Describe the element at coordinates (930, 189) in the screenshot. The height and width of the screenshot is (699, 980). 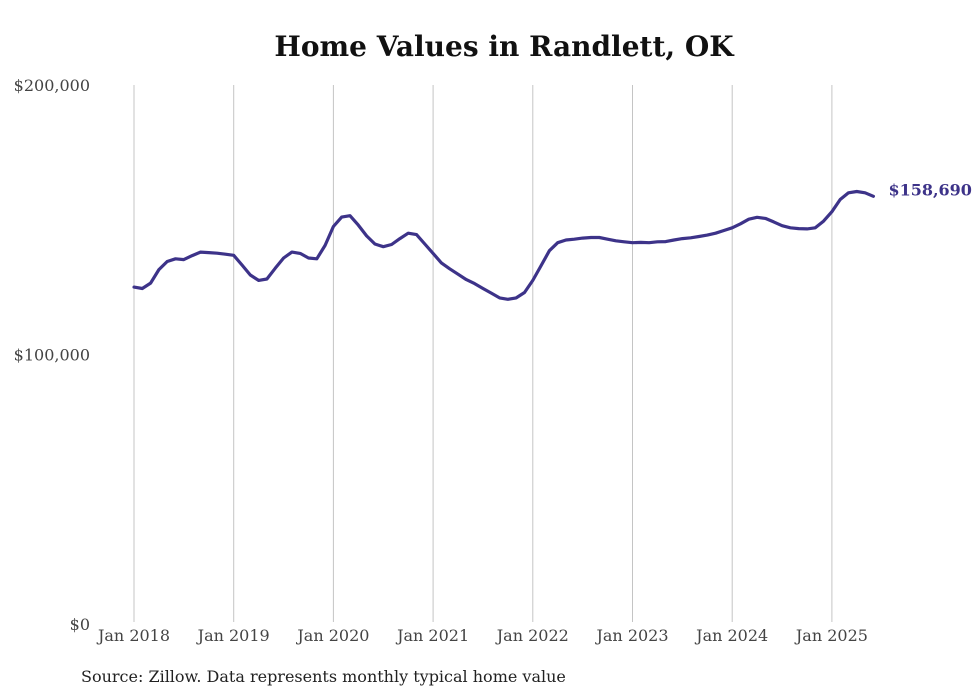
I see `end-value-label: $158,690` at that location.